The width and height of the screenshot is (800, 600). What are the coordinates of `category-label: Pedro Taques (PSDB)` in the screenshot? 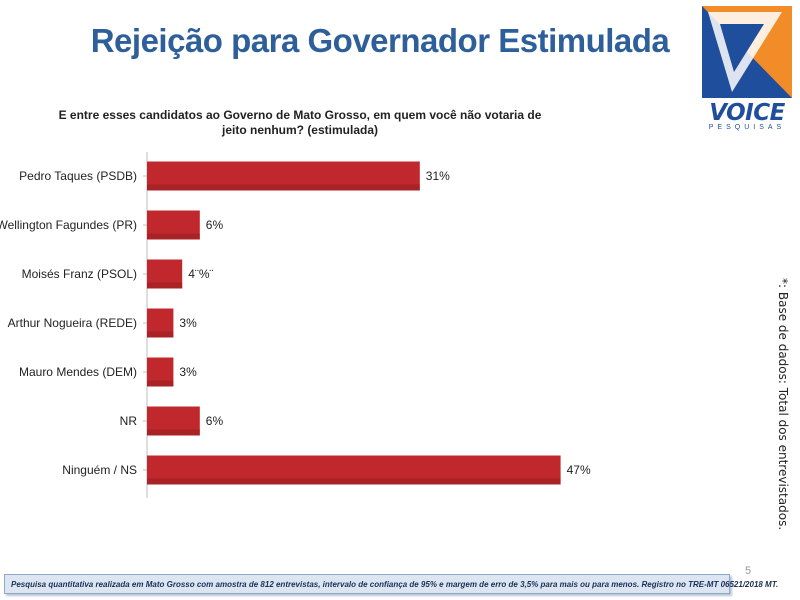 It's located at (78, 176).